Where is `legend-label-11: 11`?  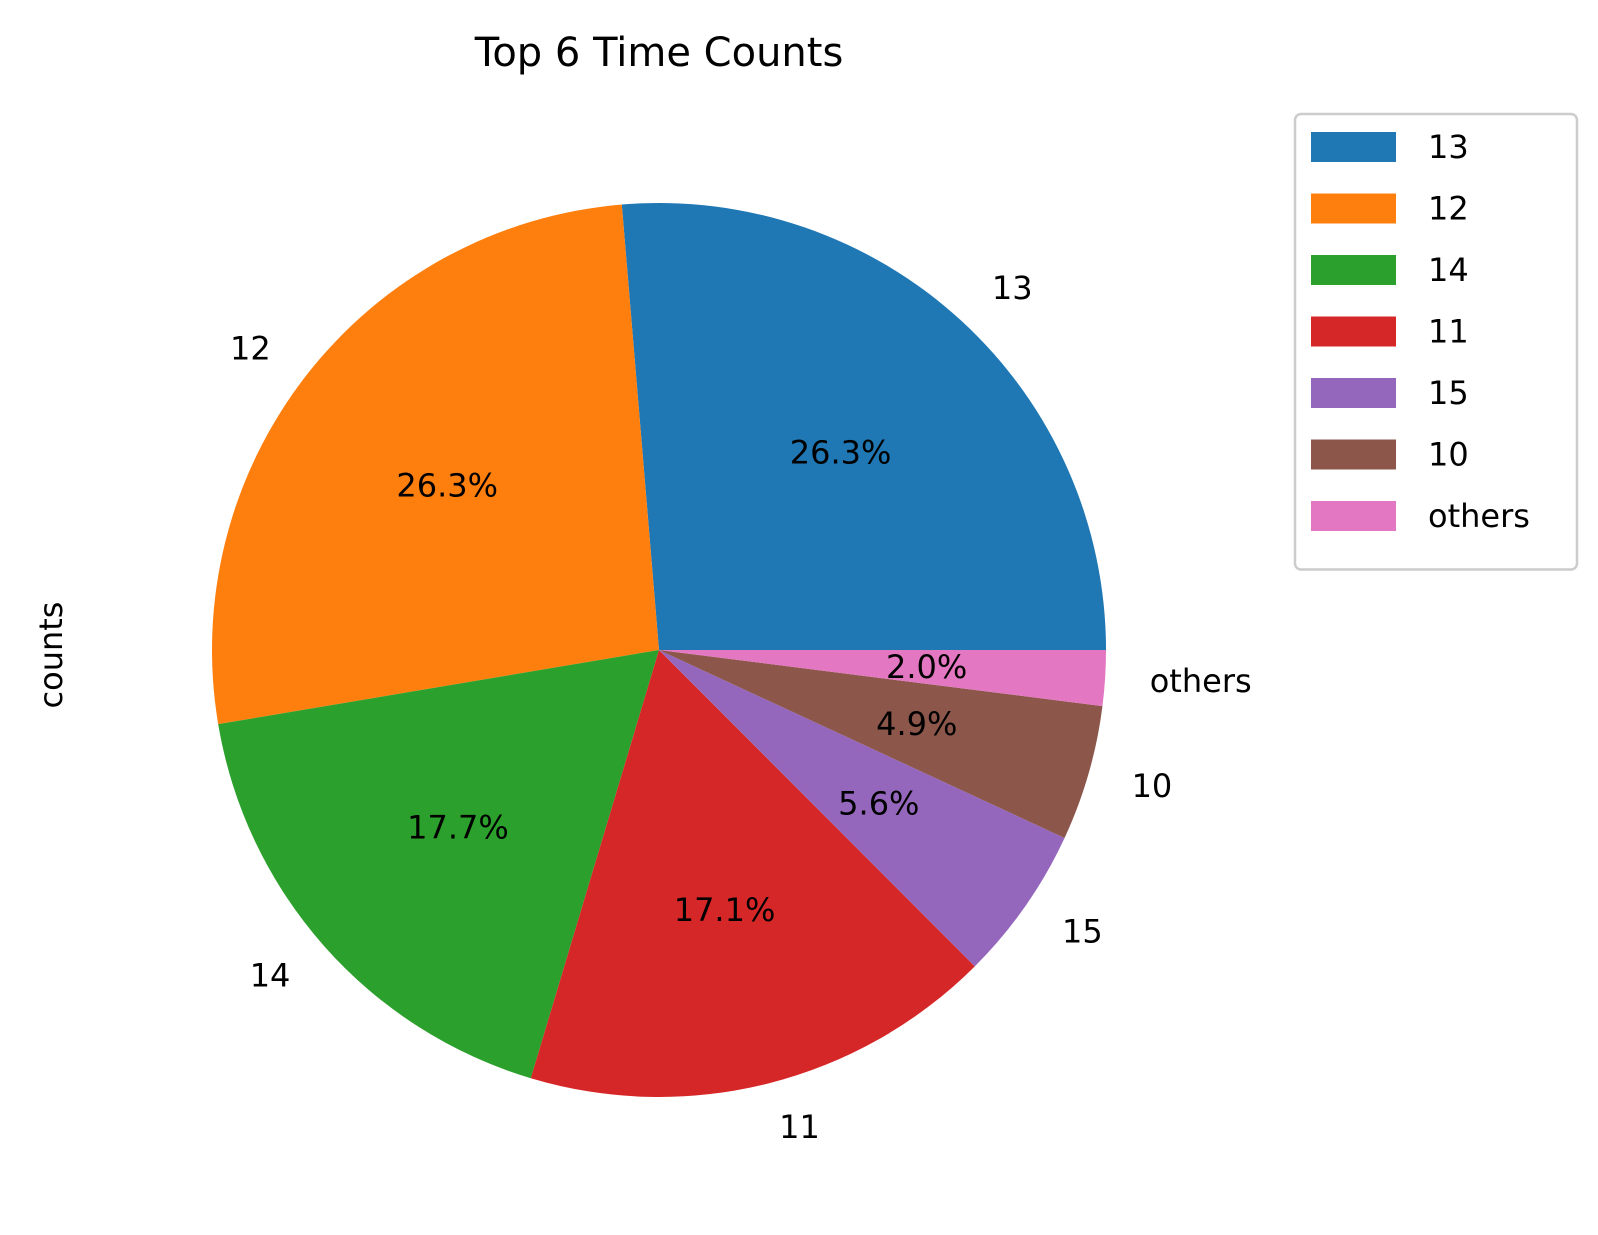
legend-label-11: 11 is located at coordinates (1448, 332).